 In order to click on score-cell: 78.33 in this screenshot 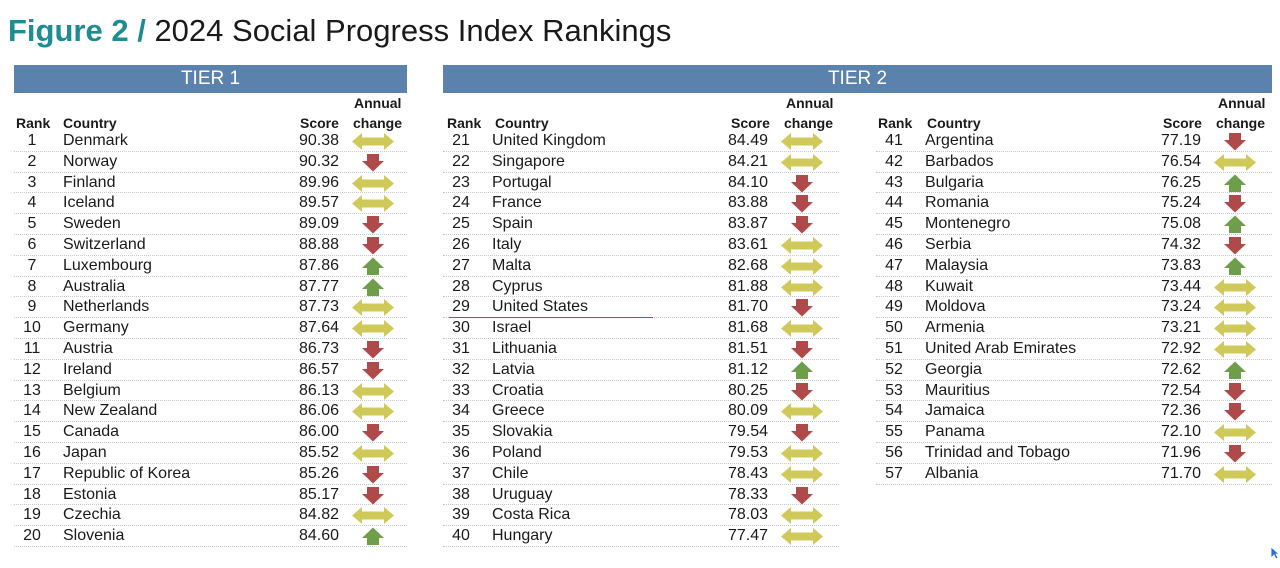, I will do `click(747, 494)`.